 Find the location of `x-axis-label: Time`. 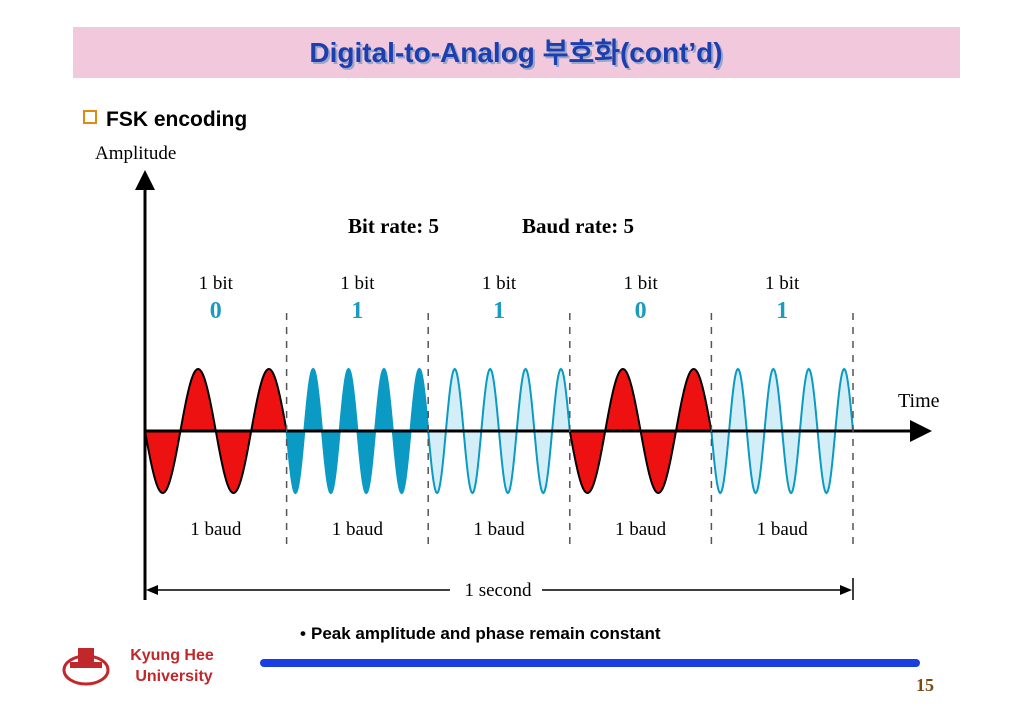

x-axis-label: Time is located at coordinates (919, 401).